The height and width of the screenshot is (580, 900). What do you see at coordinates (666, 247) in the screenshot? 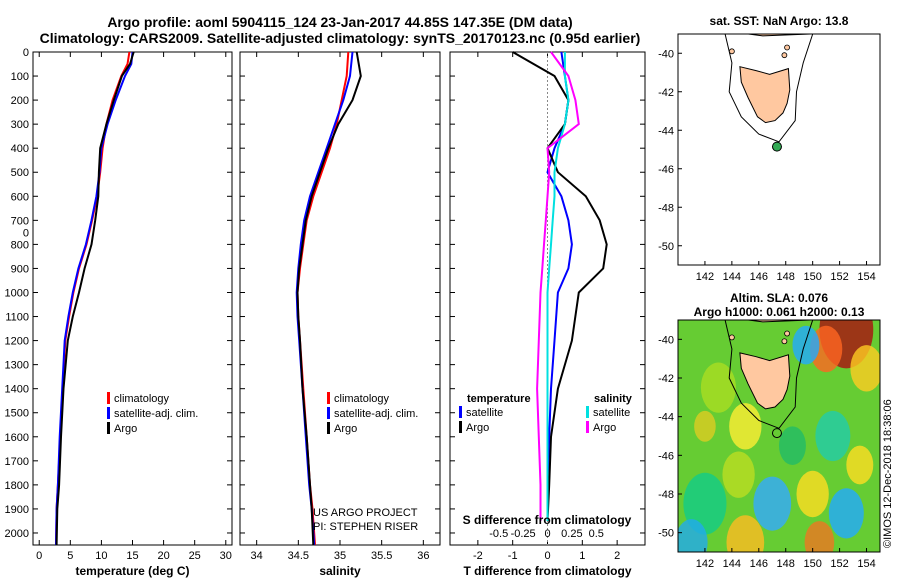
I see `lat-tick-label: -50` at bounding box center [666, 247].